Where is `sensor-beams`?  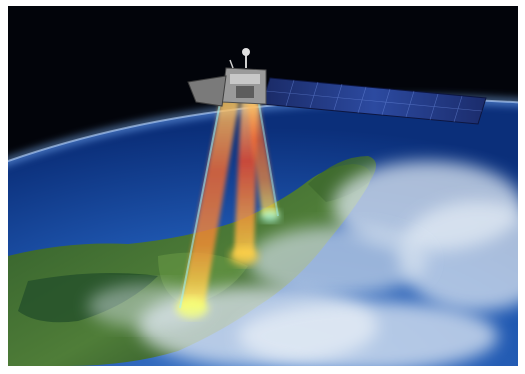
sensor-beams is located at coordinates (228, 207).